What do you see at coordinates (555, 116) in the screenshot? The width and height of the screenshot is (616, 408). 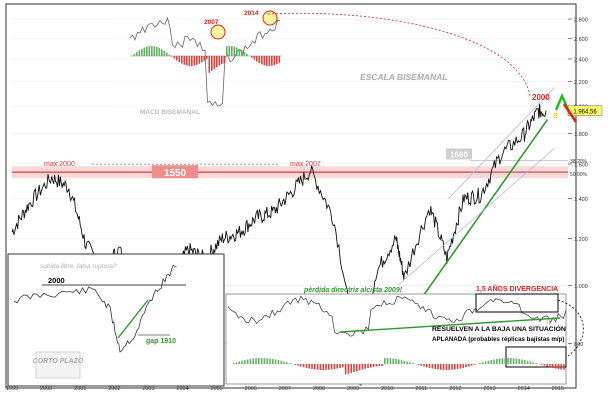 I see `warning-mark-top: !!` at bounding box center [555, 116].